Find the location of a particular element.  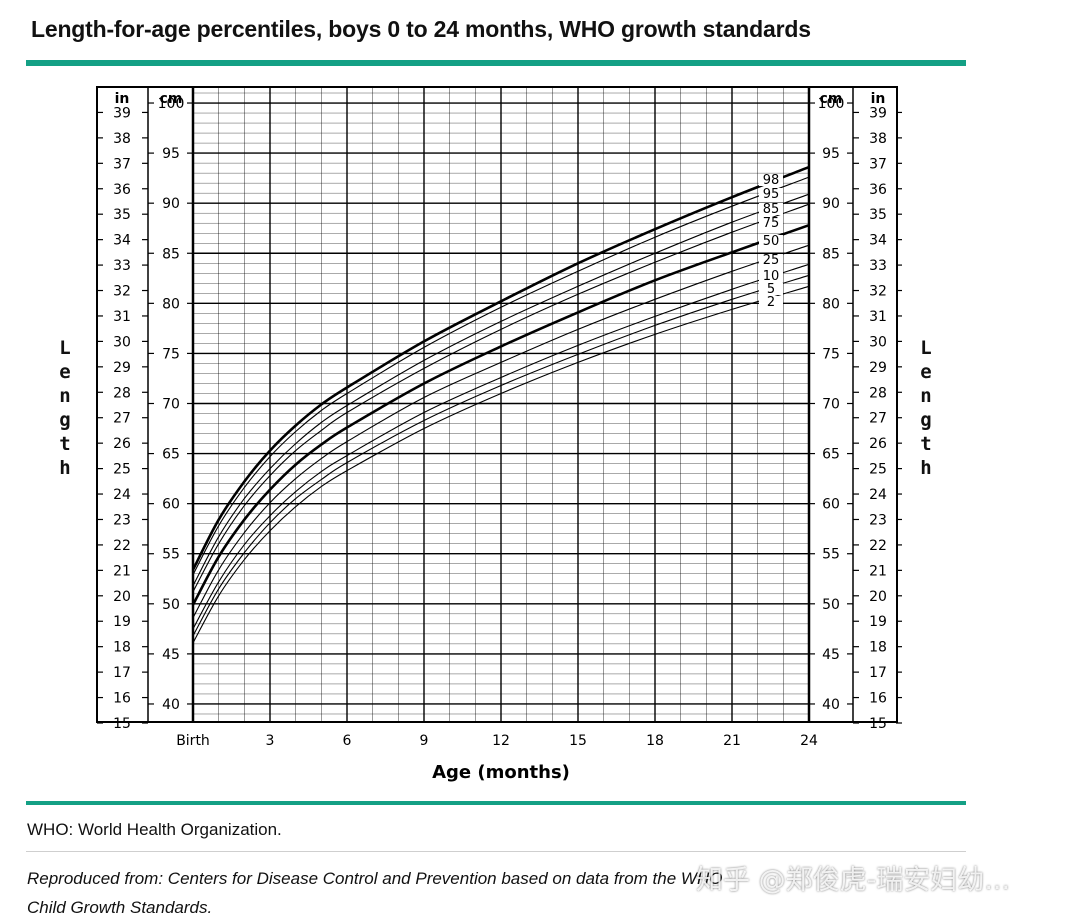

tick-label-in-right: 16 is located at coordinates (878, 699).